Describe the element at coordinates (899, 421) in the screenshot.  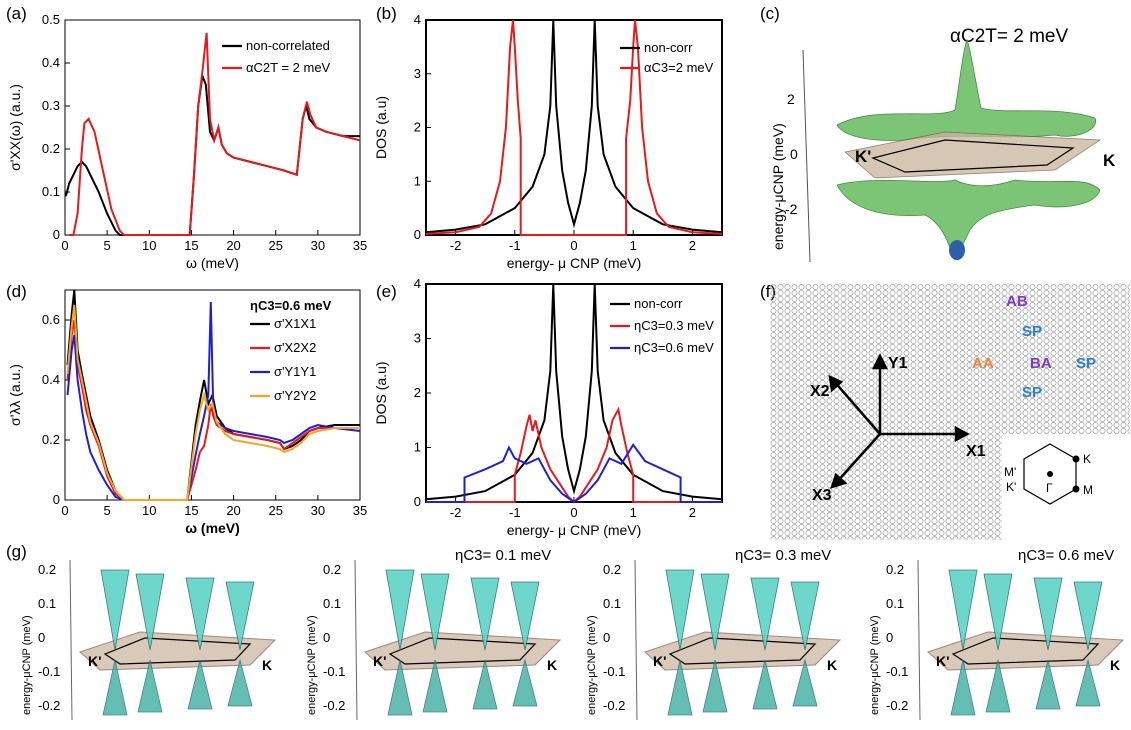
I see `lattice-axes` at that location.